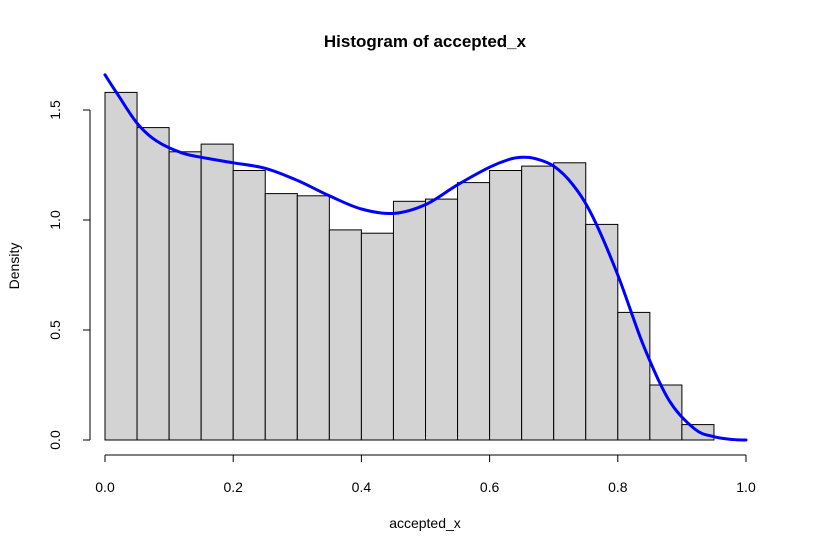 This screenshot has width=814, height=558. What do you see at coordinates (233, 487) in the screenshot?
I see `x-tick-label: 0.2` at bounding box center [233, 487].